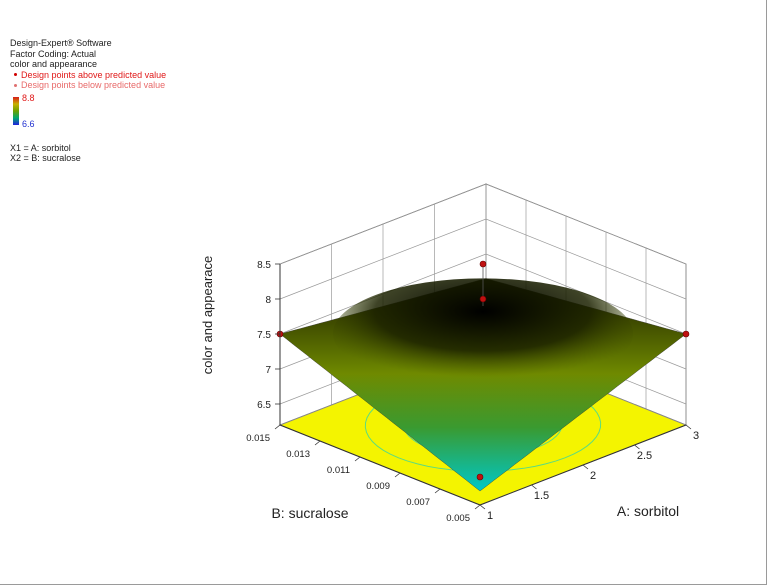 The height and width of the screenshot is (586, 768). I want to click on legend-above-text: Design points above predicted value, so click(94, 74).